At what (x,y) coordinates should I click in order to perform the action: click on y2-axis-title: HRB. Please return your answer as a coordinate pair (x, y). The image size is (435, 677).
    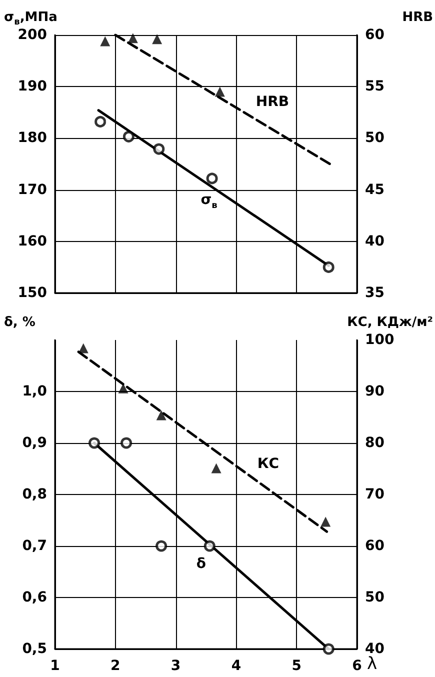
    Looking at the image, I should click on (417, 17).